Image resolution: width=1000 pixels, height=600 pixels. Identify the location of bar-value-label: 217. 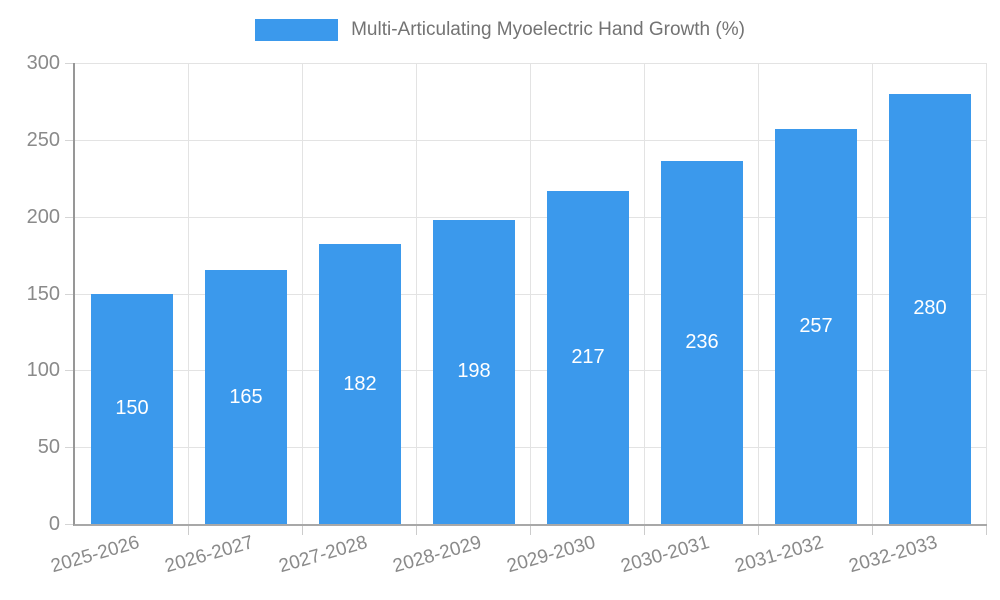
(588, 356).